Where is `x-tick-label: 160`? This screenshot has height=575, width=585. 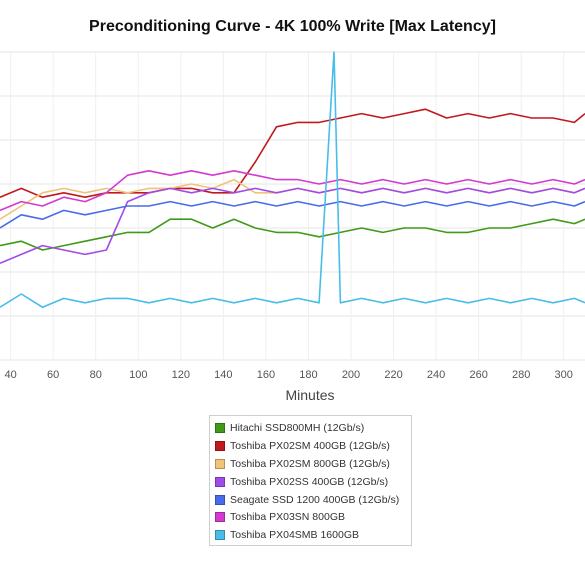 x-tick-label: 160 is located at coordinates (266, 375).